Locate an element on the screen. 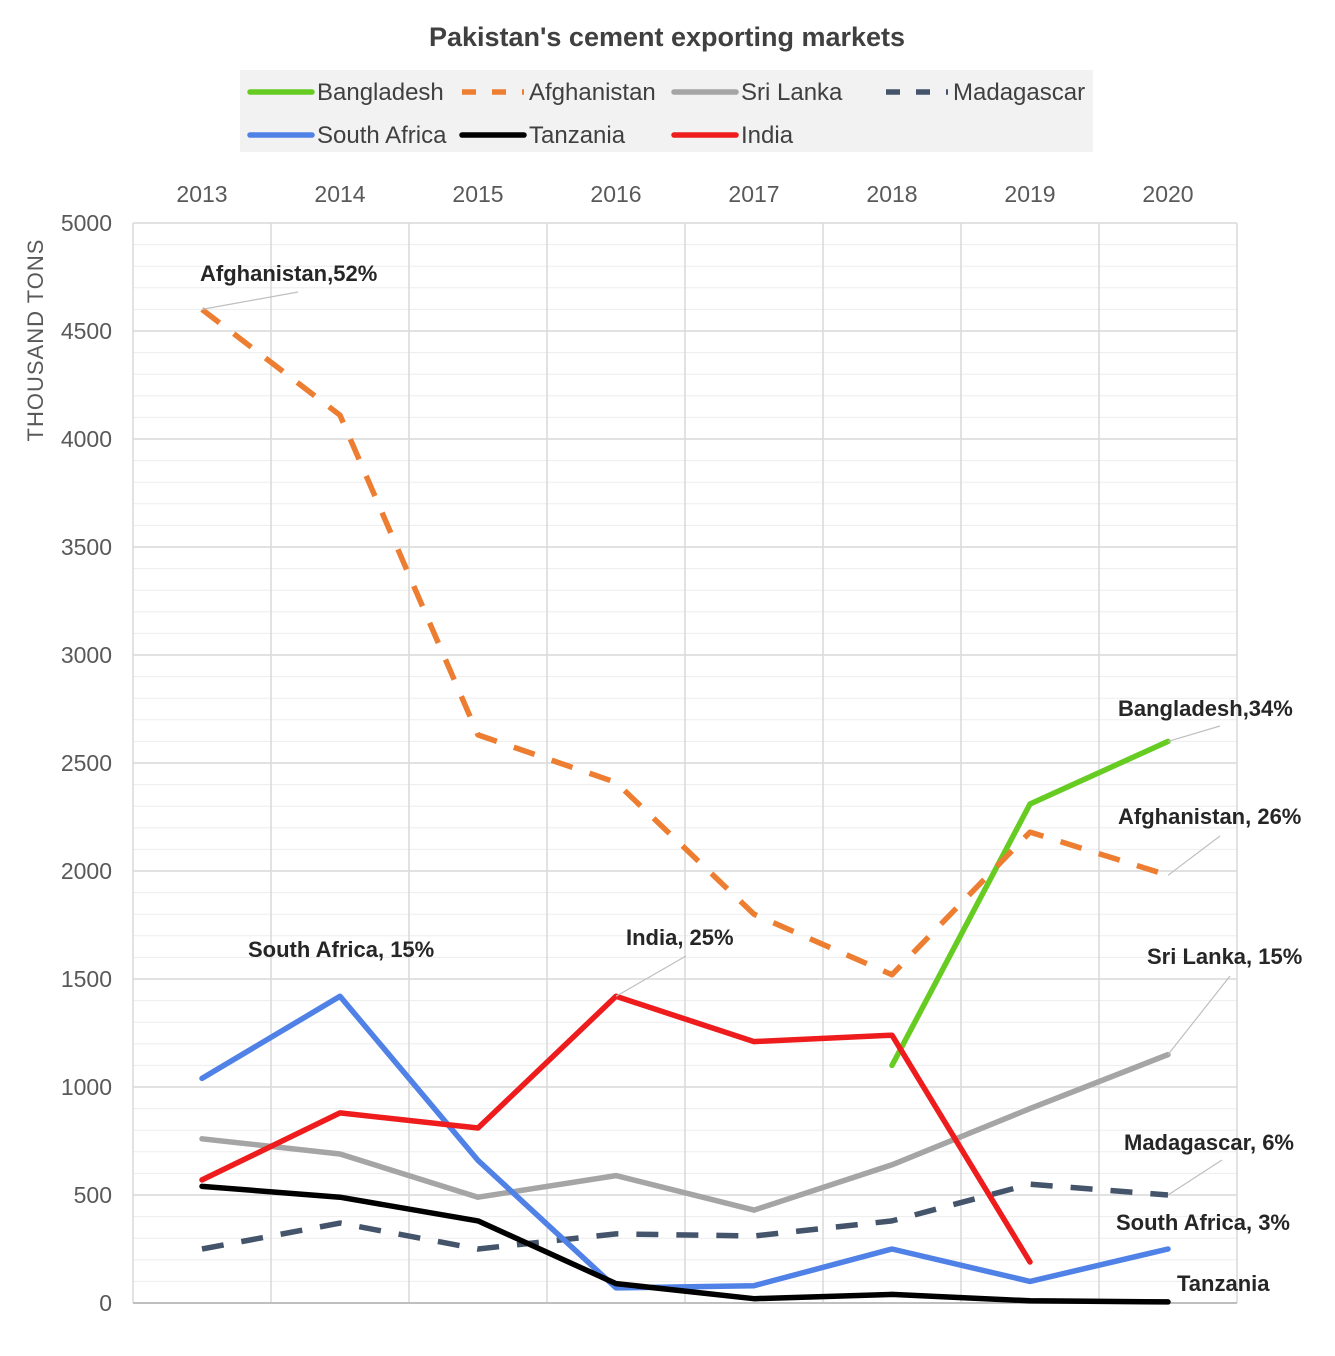  x-tick-2015: 2015 is located at coordinates (477, 194).